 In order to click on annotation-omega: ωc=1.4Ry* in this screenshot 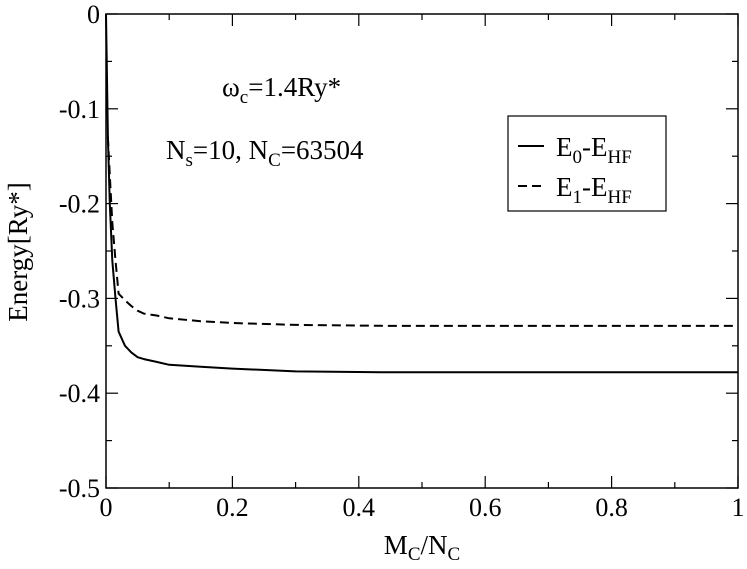, I will do `click(281, 90)`.